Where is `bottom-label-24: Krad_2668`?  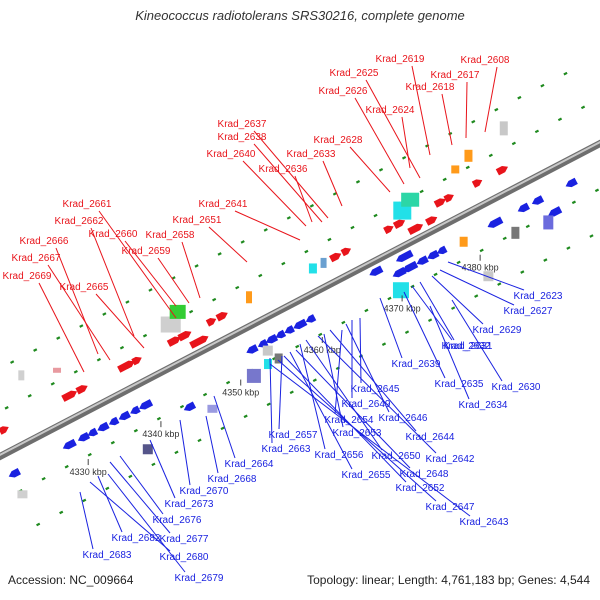
bottom-label-24: Krad_2668 is located at coordinates (232, 479).